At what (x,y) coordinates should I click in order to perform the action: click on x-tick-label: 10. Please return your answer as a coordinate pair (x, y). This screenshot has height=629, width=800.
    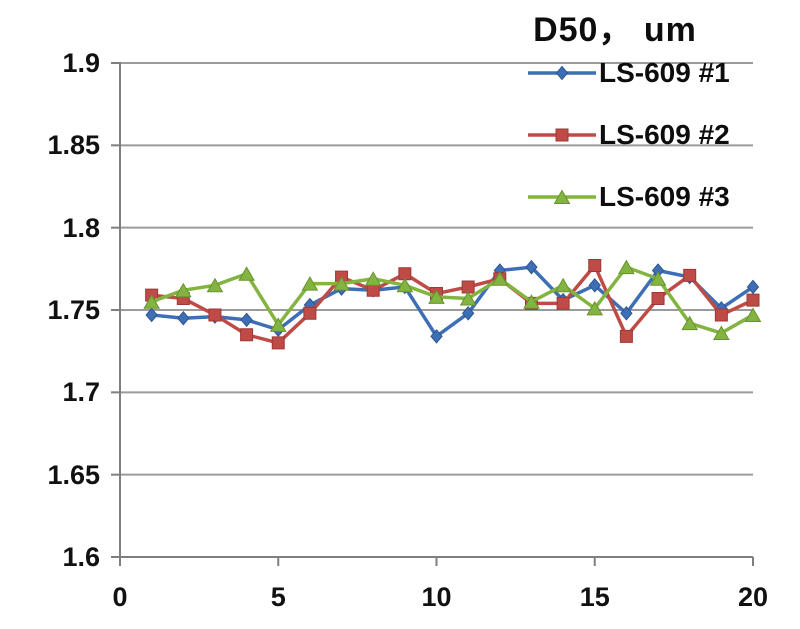
    Looking at the image, I should click on (436, 597).